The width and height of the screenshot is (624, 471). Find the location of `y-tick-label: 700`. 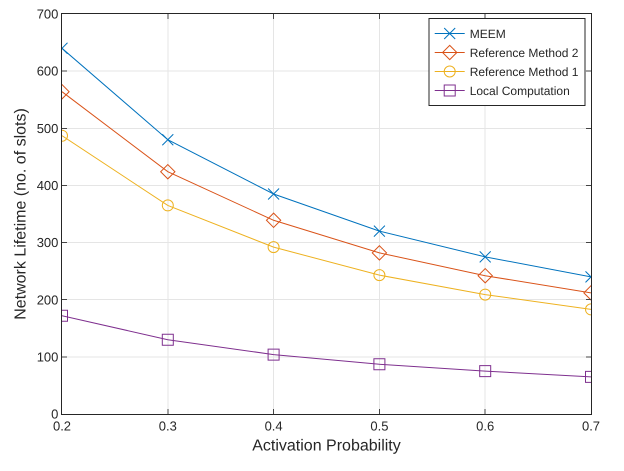

y-tick-label: 700 is located at coordinates (47, 14).